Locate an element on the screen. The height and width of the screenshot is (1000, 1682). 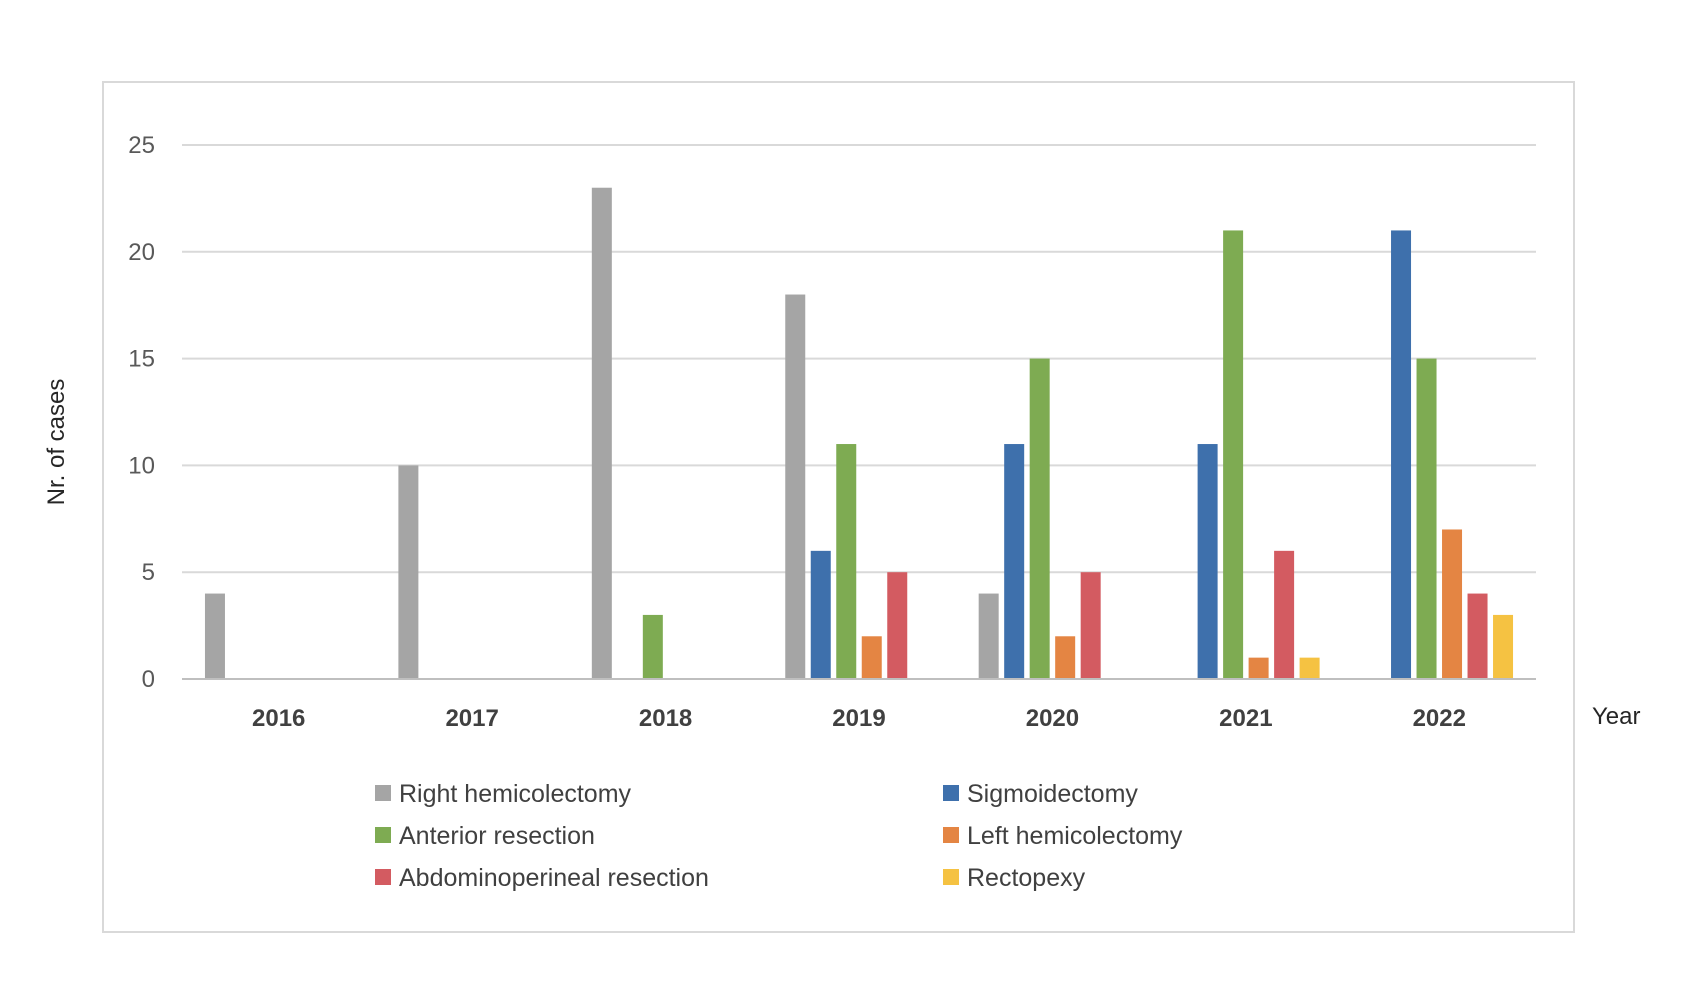
legend-item: Right hemicolectomy is located at coordinates (503, 794).